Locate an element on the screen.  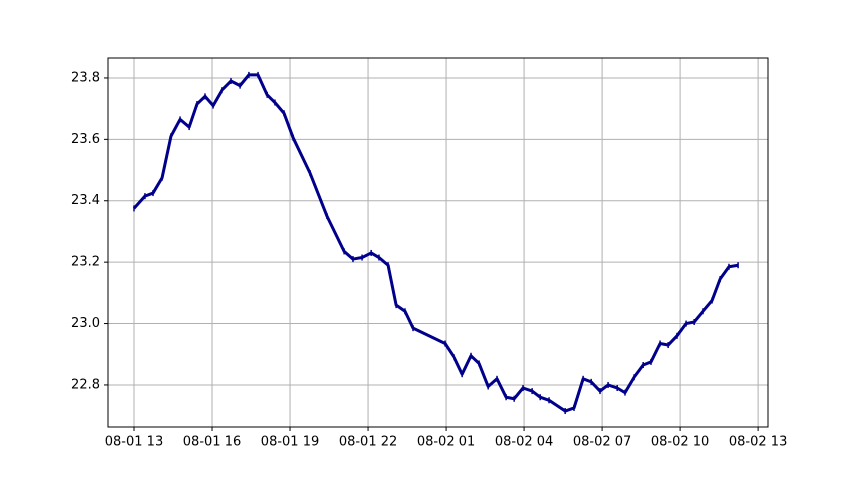
x-tick-label: 08-02 07 is located at coordinates (602, 442).